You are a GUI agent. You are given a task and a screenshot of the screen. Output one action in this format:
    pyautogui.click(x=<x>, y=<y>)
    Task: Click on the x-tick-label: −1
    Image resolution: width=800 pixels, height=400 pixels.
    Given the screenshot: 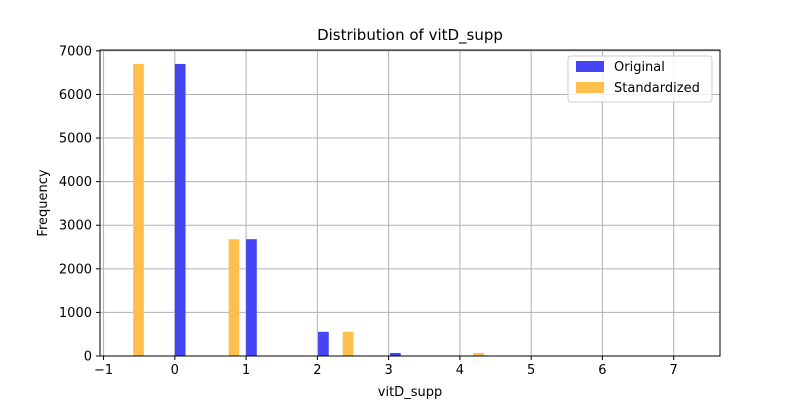 What is the action you would take?
    pyautogui.click(x=103, y=370)
    